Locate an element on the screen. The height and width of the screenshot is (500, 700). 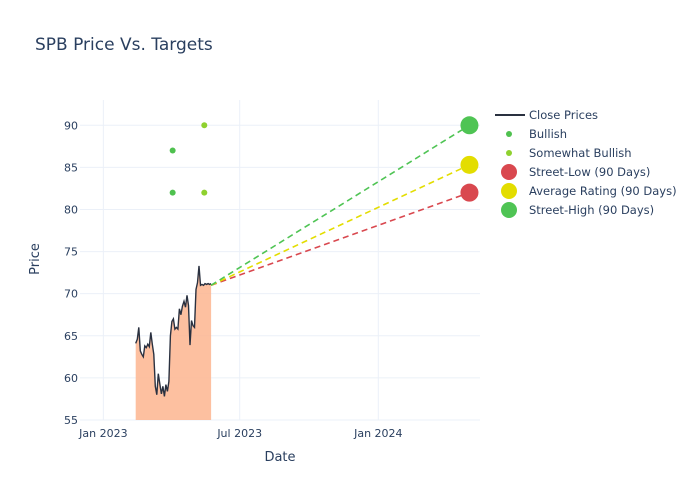
y-axis-title: Price is located at coordinates (35, 259).